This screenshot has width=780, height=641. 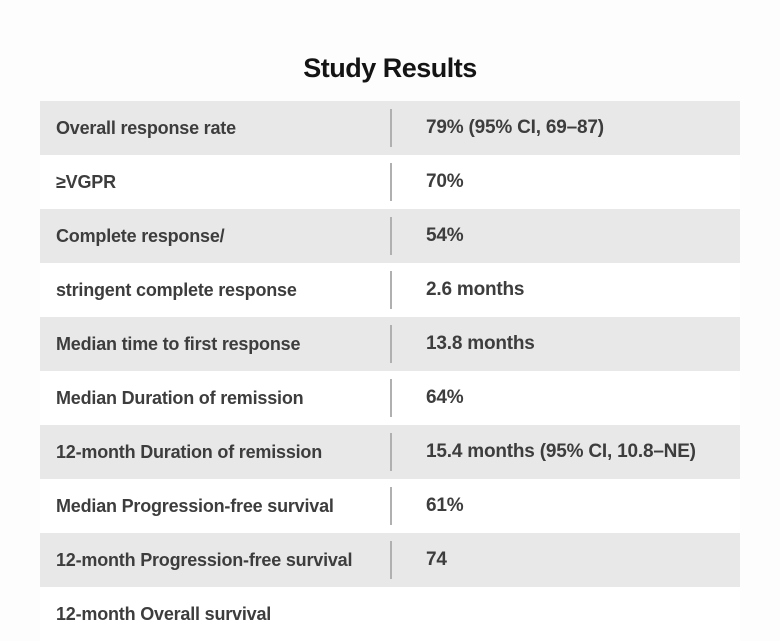 I want to click on row-label: Median Duration of remission, so click(x=180, y=397).